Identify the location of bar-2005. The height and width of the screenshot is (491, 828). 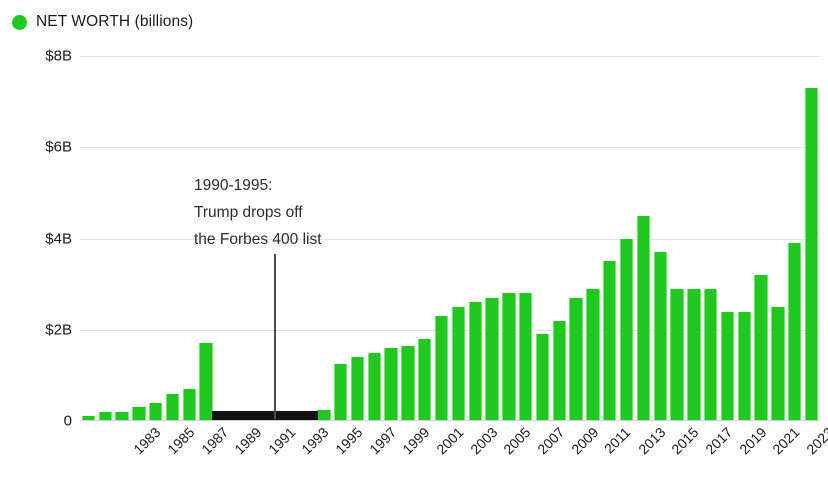
(475, 361).